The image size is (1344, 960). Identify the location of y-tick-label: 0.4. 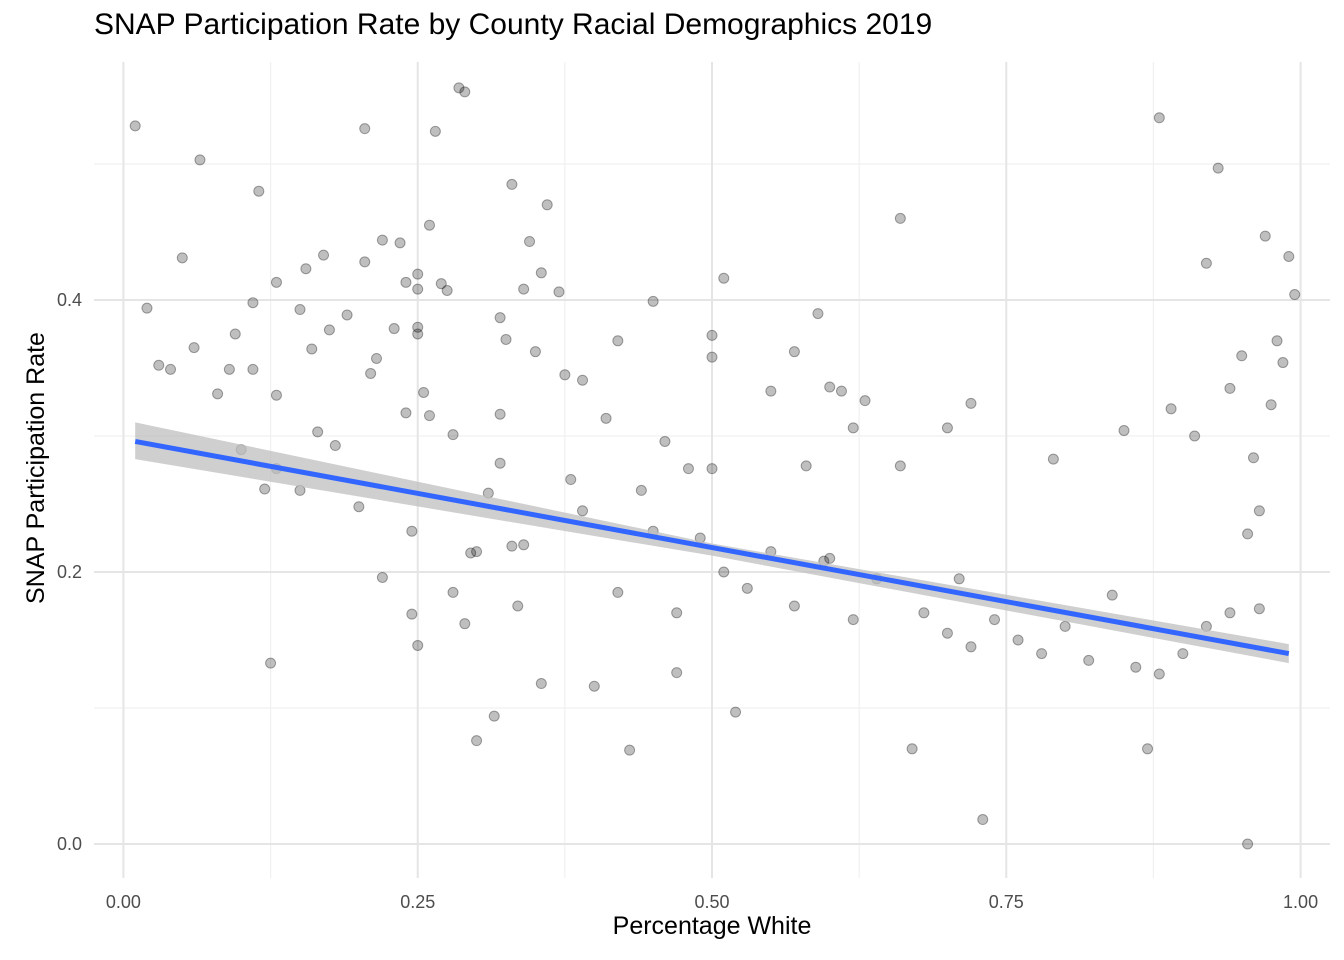
(69, 300).